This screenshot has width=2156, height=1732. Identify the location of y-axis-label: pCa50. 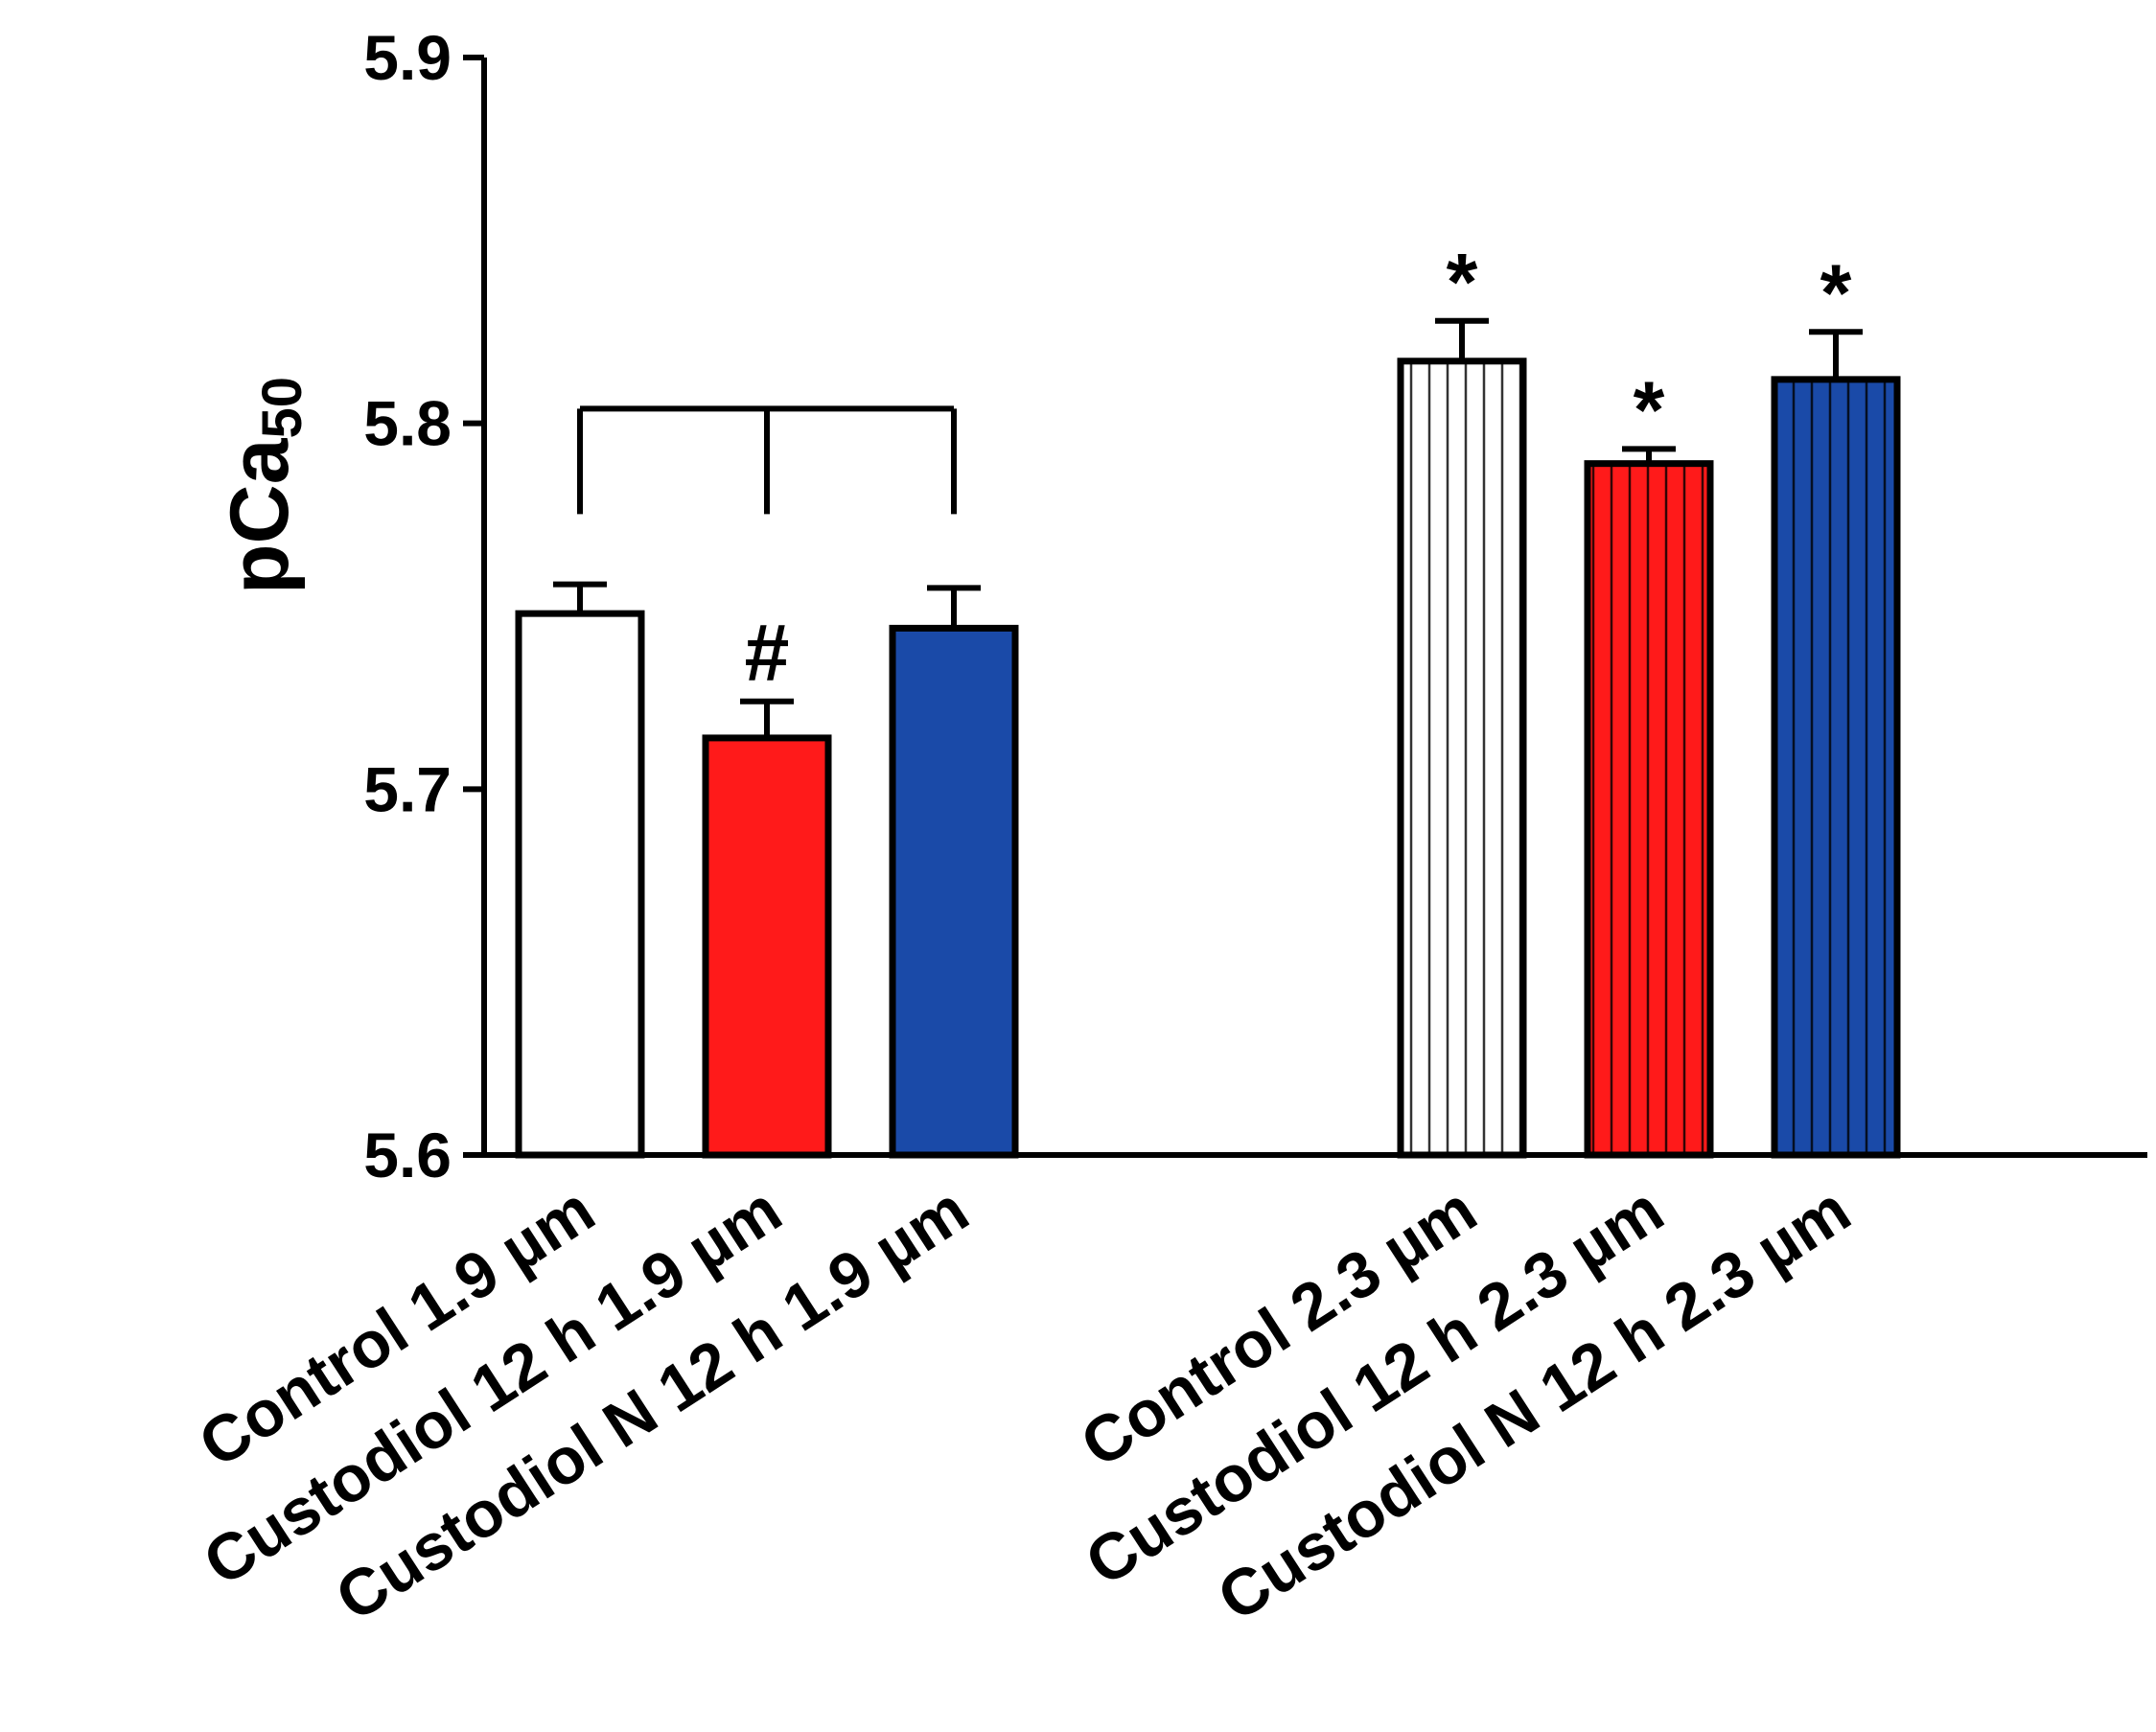
(263, 485).